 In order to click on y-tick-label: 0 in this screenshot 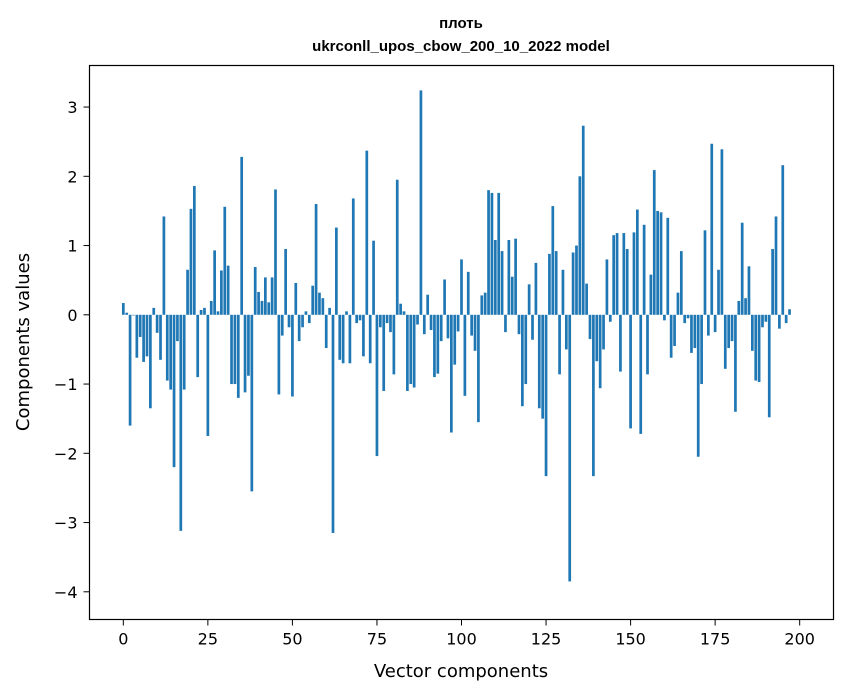, I will do `click(72, 315)`.